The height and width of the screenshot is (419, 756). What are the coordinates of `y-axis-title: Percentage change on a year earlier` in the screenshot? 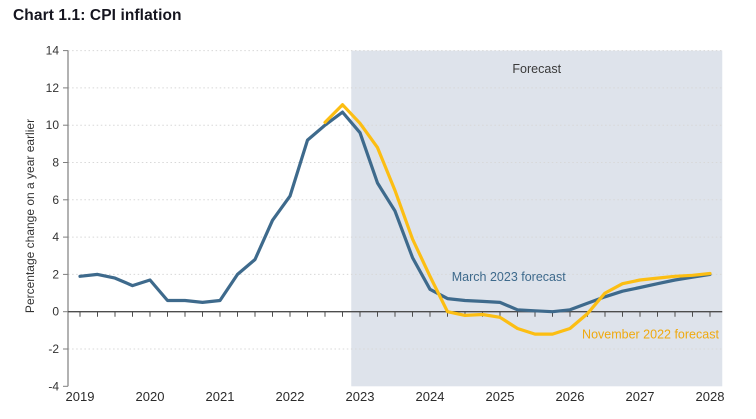 It's located at (30, 216).